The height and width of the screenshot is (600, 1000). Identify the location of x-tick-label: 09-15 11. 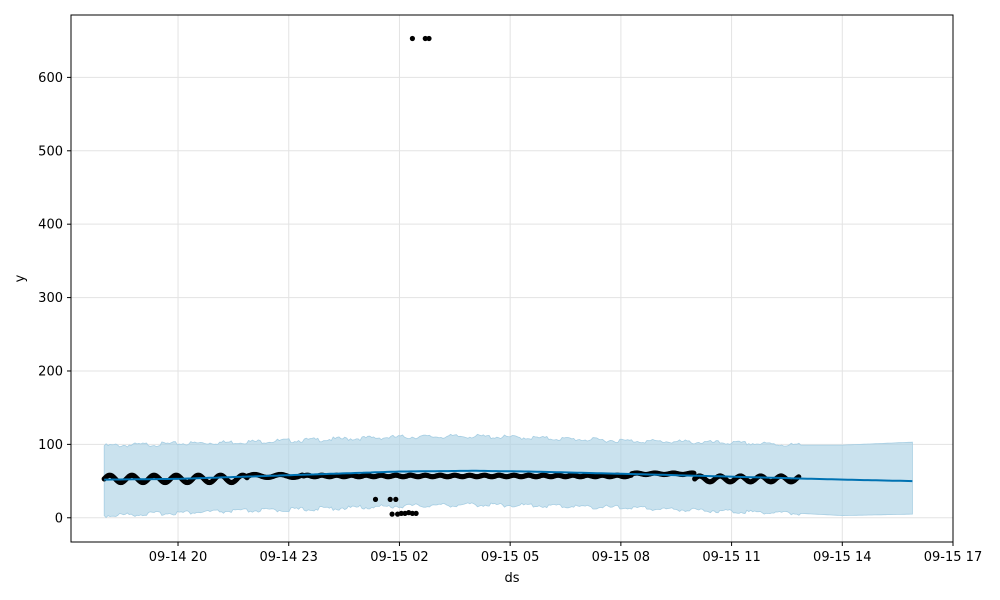
(731, 557).